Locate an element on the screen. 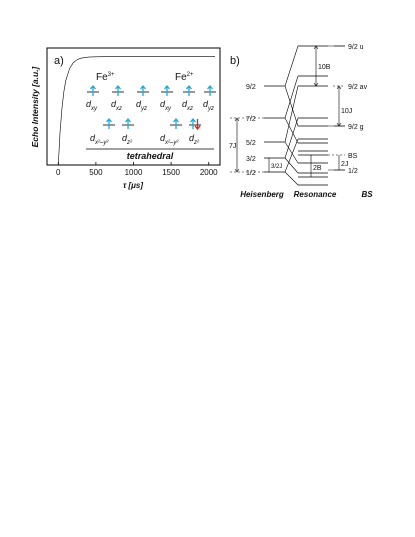 This screenshot has height=537, width=415. fe3-t2-orbitals: dxy dxz dyz is located at coordinates (117, 98).